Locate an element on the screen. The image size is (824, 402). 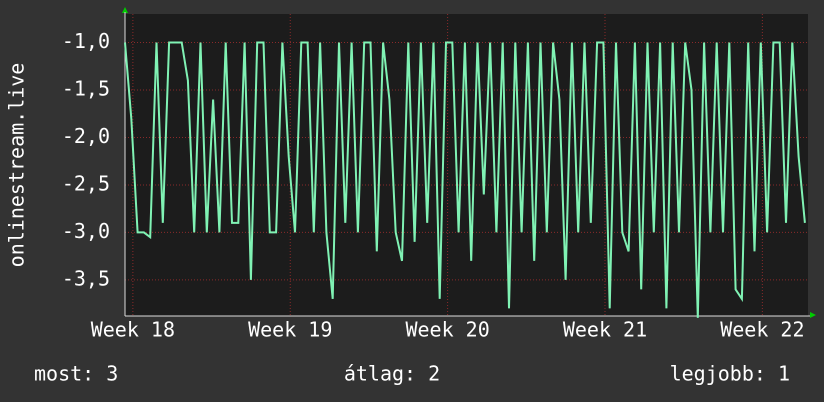
y-tick-label: -3,5 is located at coordinates (86, 278).